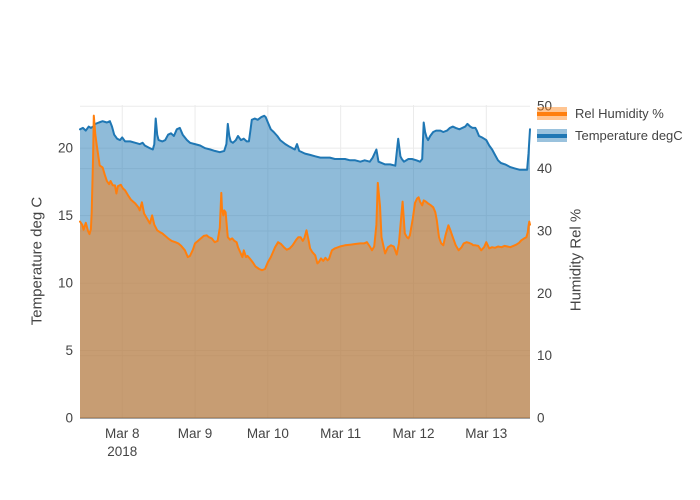 The height and width of the screenshot is (500, 700). I want to click on right-y-tick-label: 50, so click(544, 106).